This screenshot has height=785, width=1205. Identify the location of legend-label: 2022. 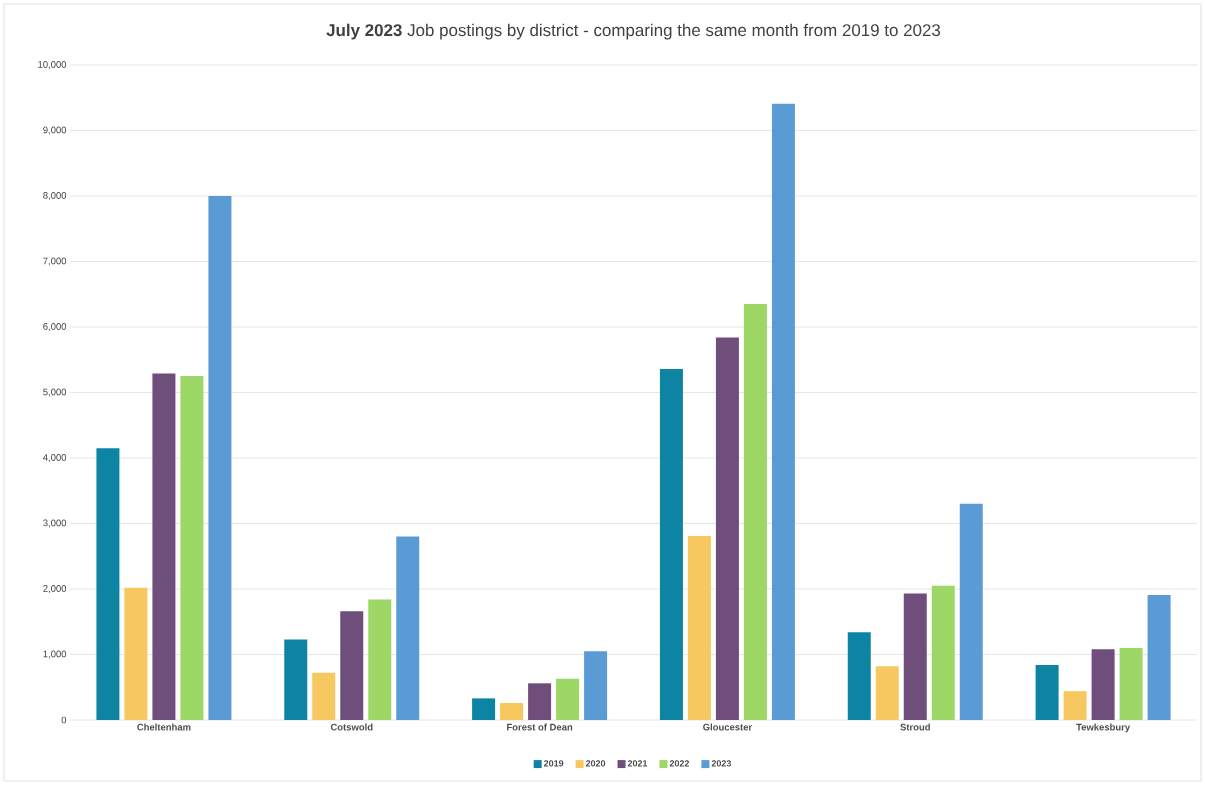
(679, 763).